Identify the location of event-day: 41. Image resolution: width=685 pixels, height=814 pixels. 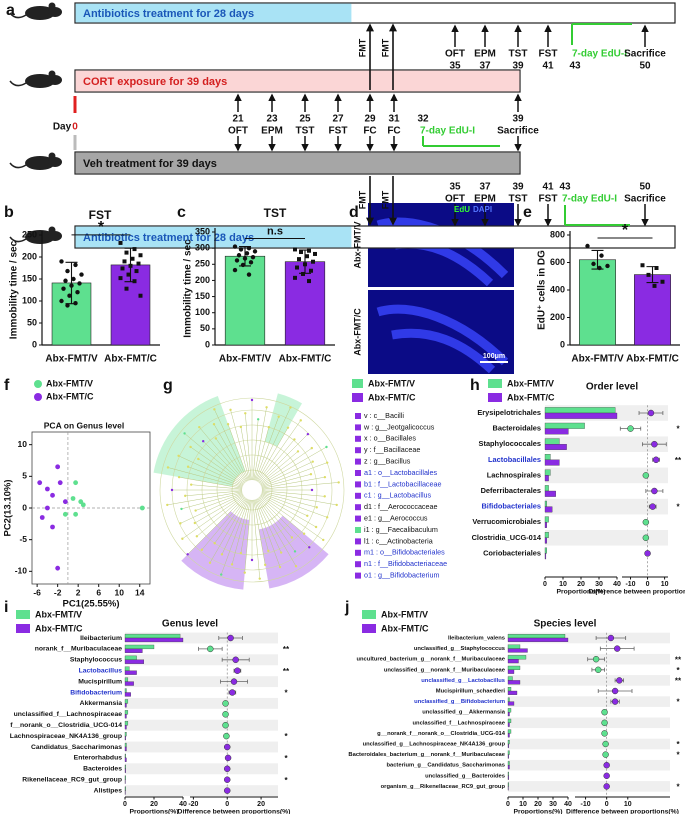
(548, 187).